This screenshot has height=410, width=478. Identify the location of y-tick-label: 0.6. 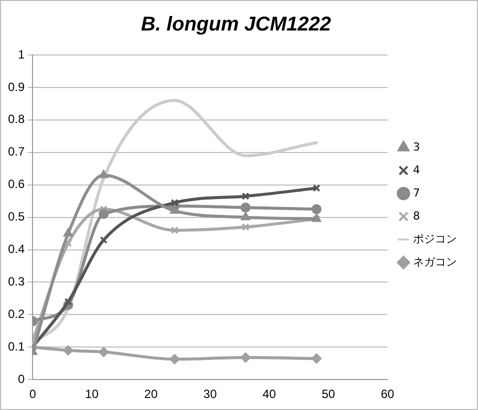
(16, 184).